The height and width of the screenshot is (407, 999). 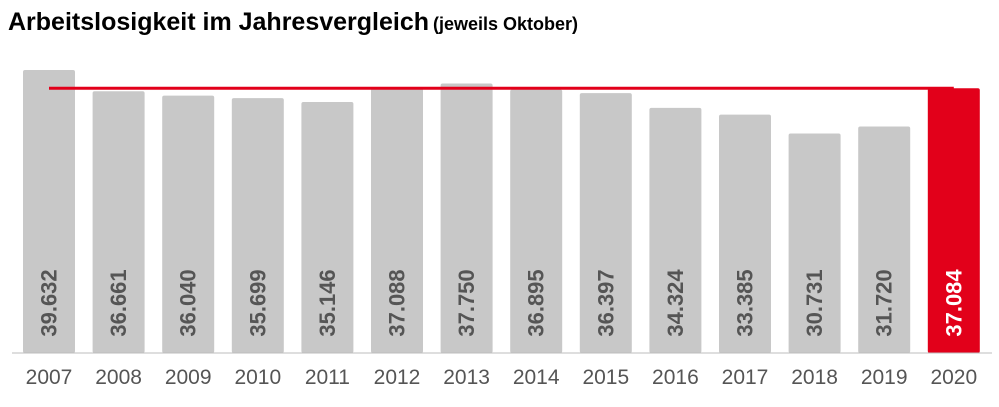 What do you see at coordinates (814, 302) in the screenshot?
I see `value-label-2018: 30.731` at bounding box center [814, 302].